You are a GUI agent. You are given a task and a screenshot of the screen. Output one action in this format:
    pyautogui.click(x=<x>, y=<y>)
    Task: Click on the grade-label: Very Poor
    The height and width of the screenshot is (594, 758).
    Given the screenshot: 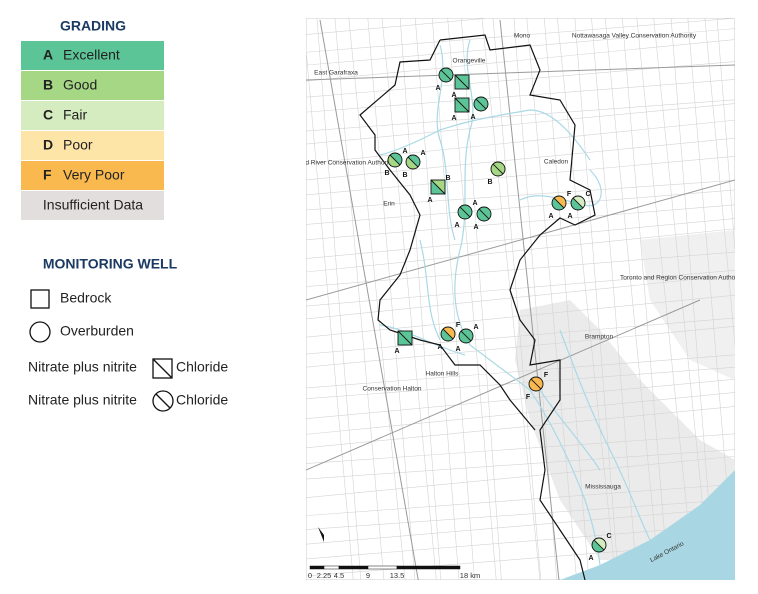 What is the action you would take?
    pyautogui.click(x=94, y=175)
    